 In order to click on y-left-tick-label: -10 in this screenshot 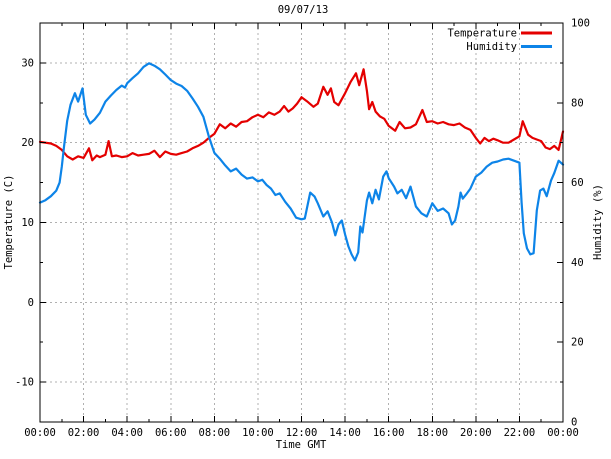, I will do `click(24, 383)`.